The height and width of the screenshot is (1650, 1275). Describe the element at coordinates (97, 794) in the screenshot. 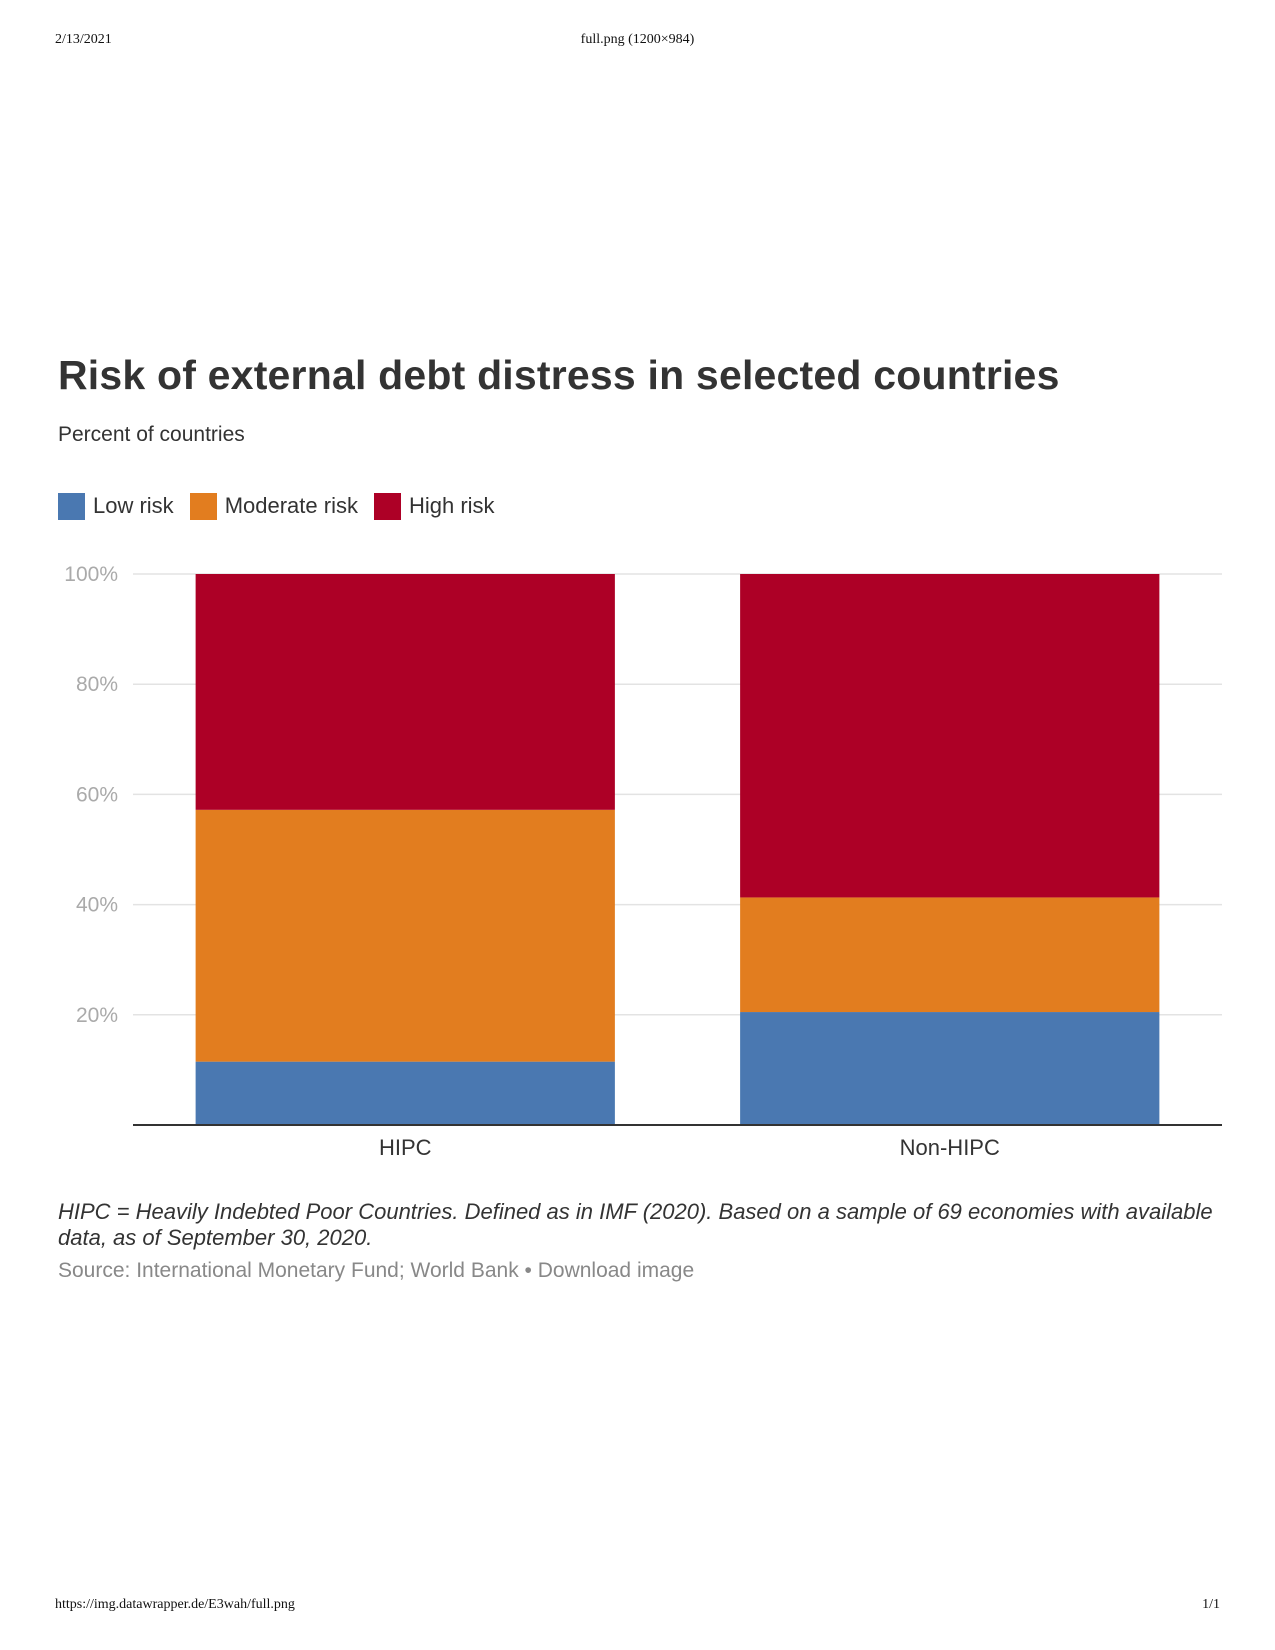

I see `y-tick-label-60: 60%` at that location.